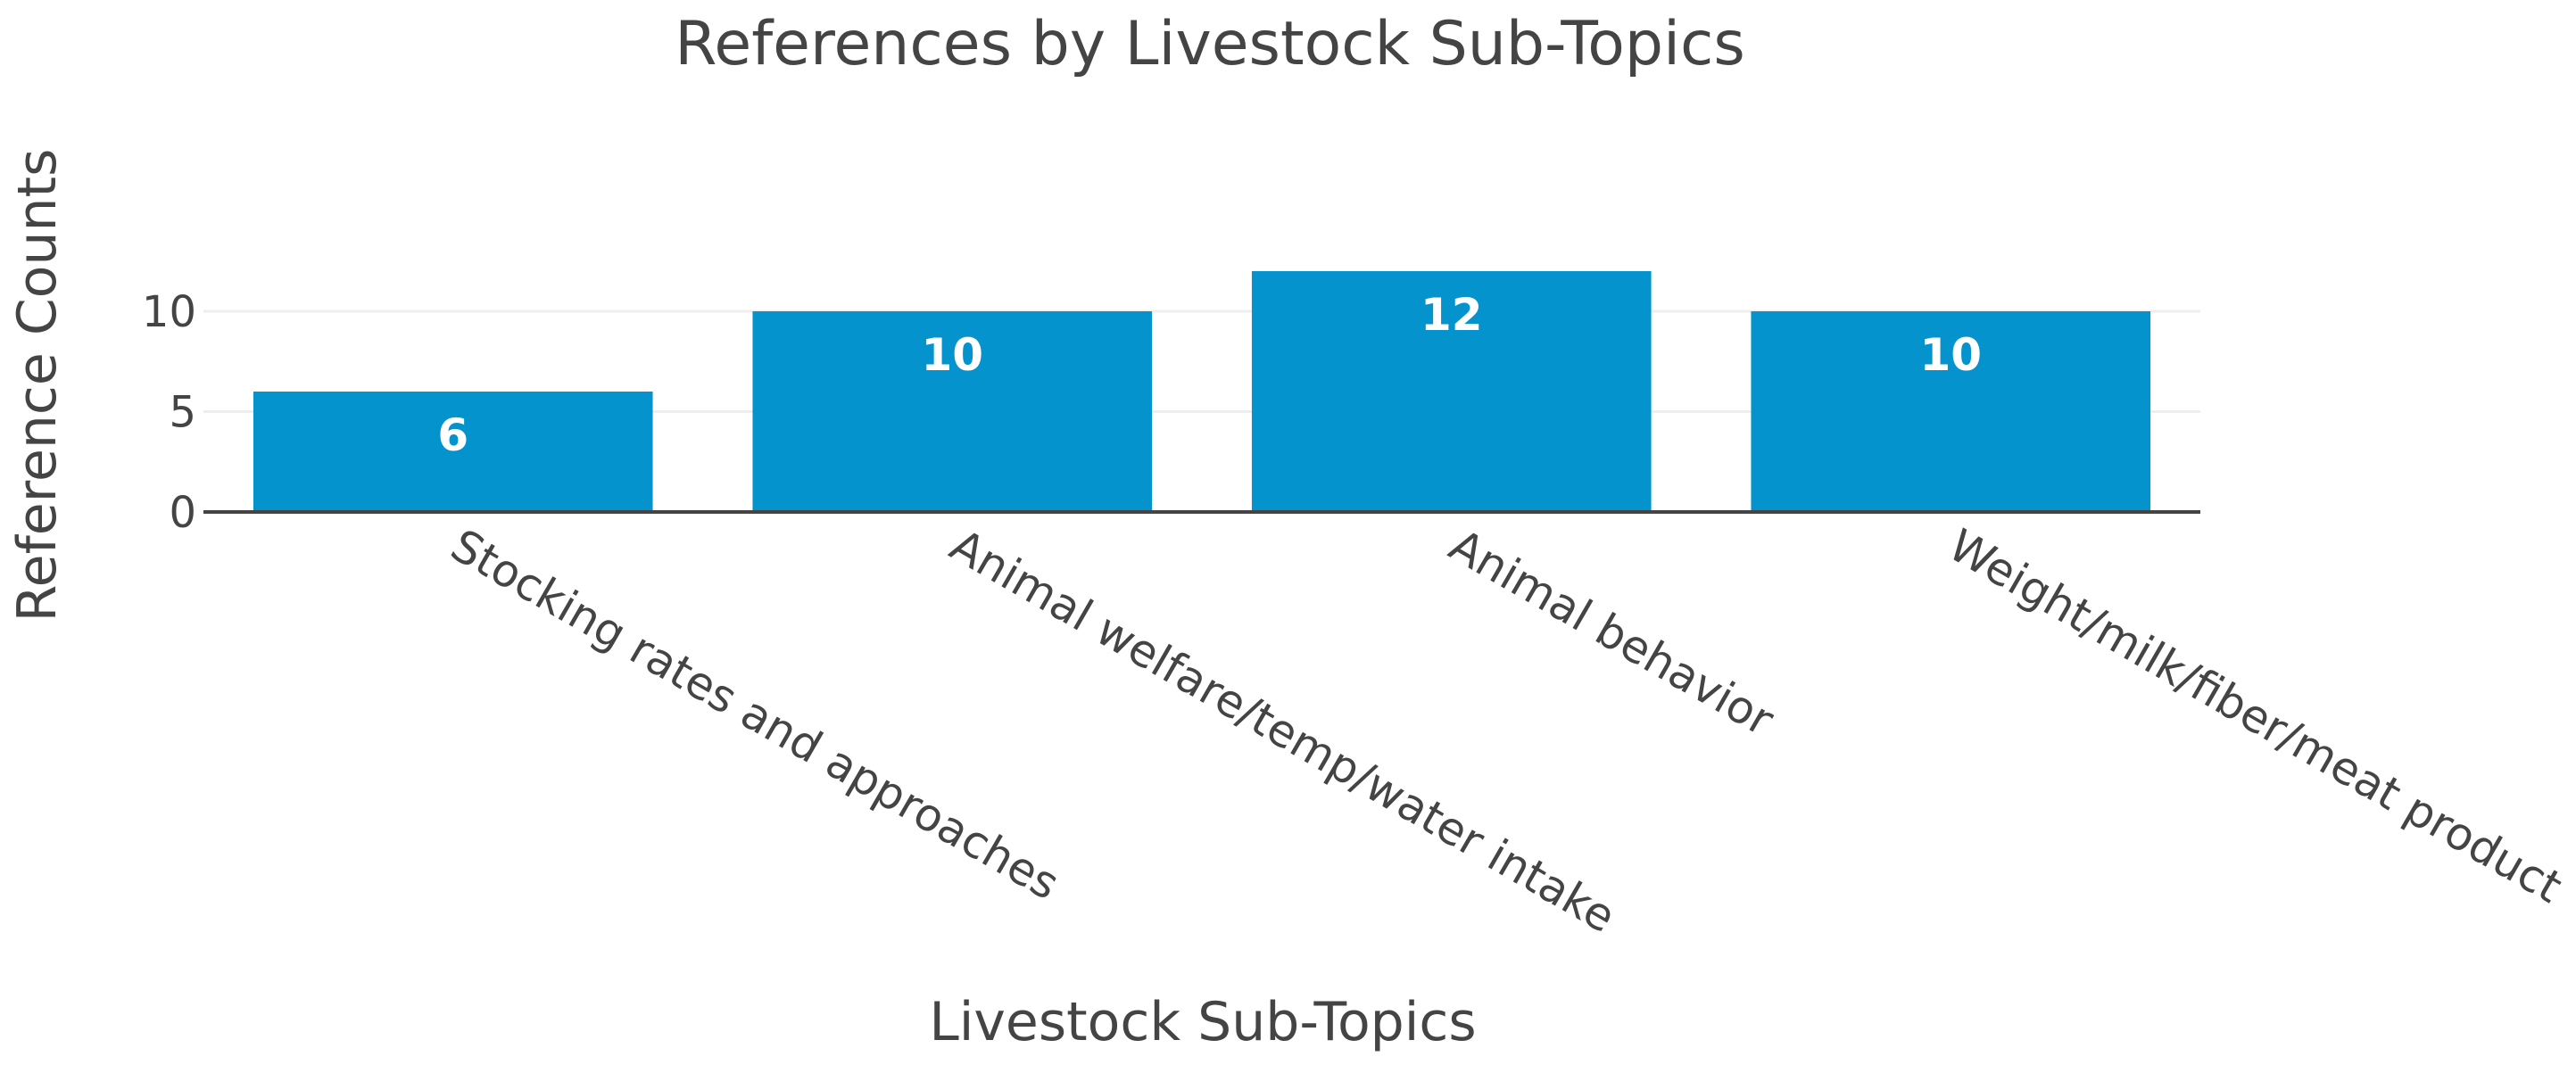  I want to click on x-tick-label: Weight/milk/fiber/meat product, so click(2255, 716).